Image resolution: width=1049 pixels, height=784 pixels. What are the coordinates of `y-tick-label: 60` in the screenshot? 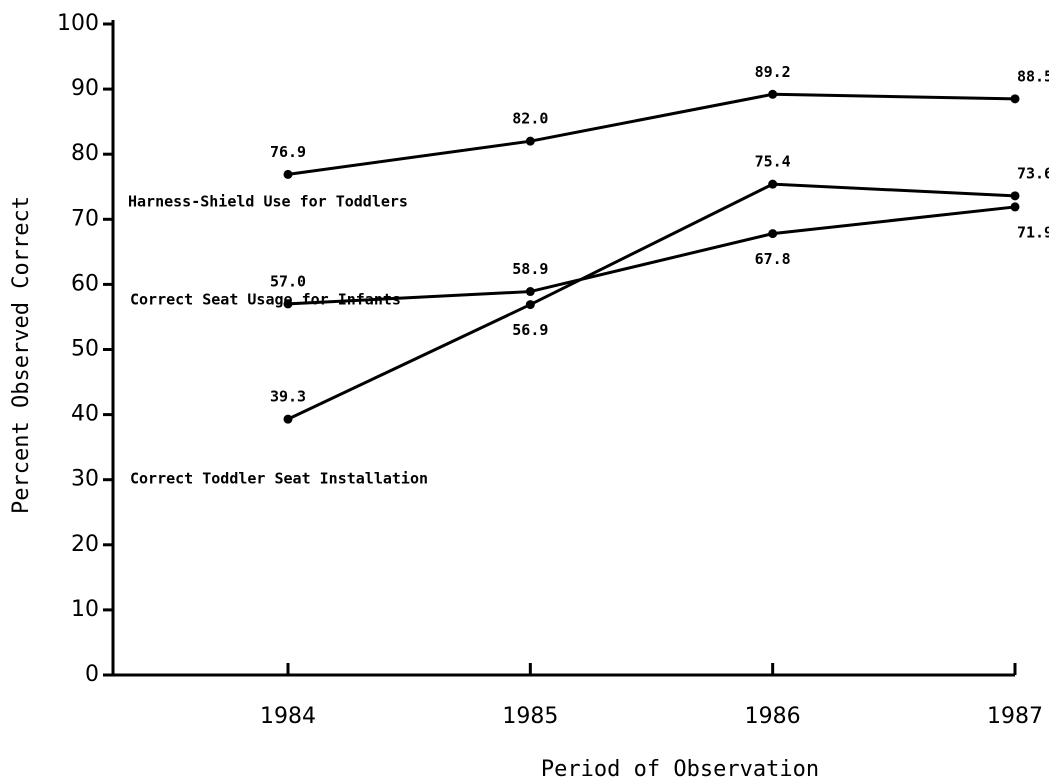 It's located at (85, 283).